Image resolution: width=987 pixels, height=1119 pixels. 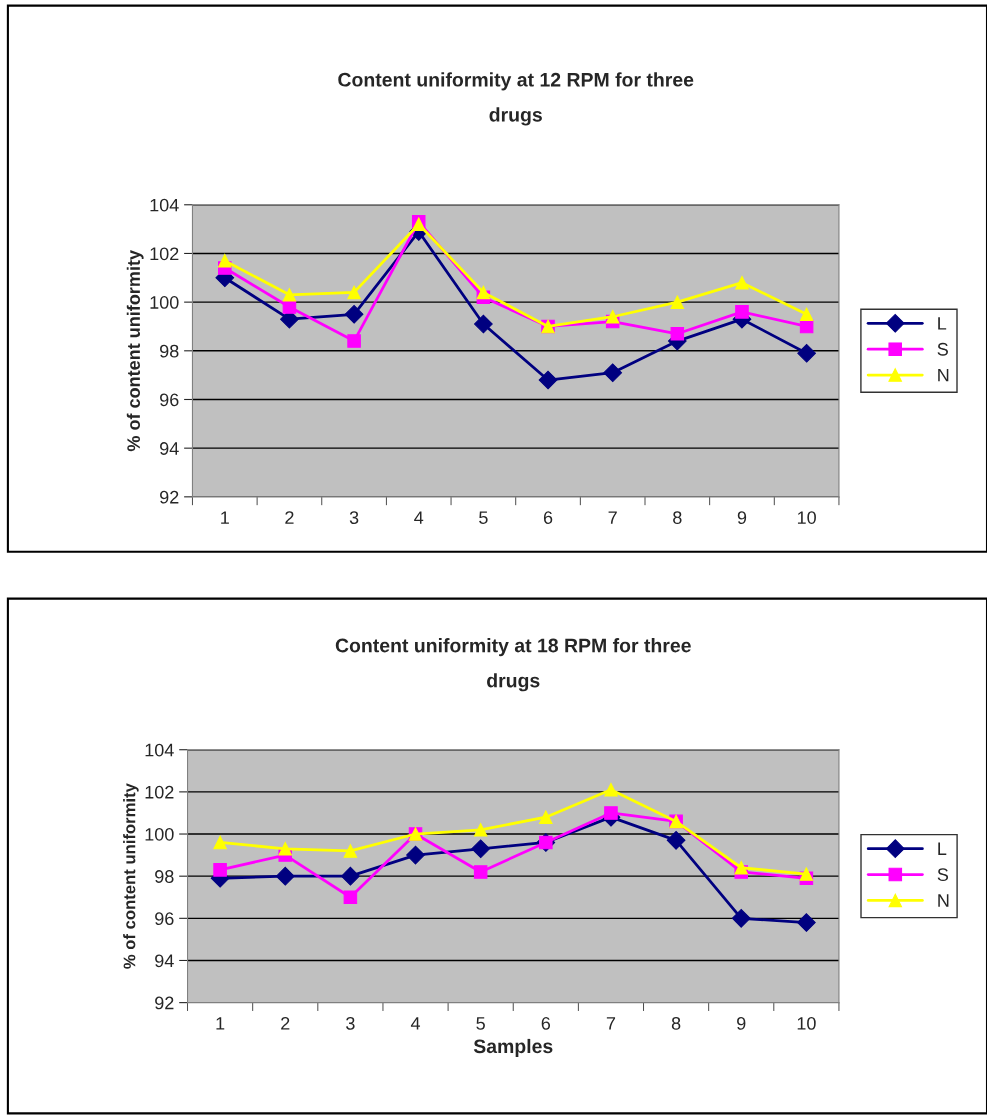 What do you see at coordinates (513, 665) in the screenshot?
I see `chart-title: Content uniformity at 18 RPM for three drugs` at bounding box center [513, 665].